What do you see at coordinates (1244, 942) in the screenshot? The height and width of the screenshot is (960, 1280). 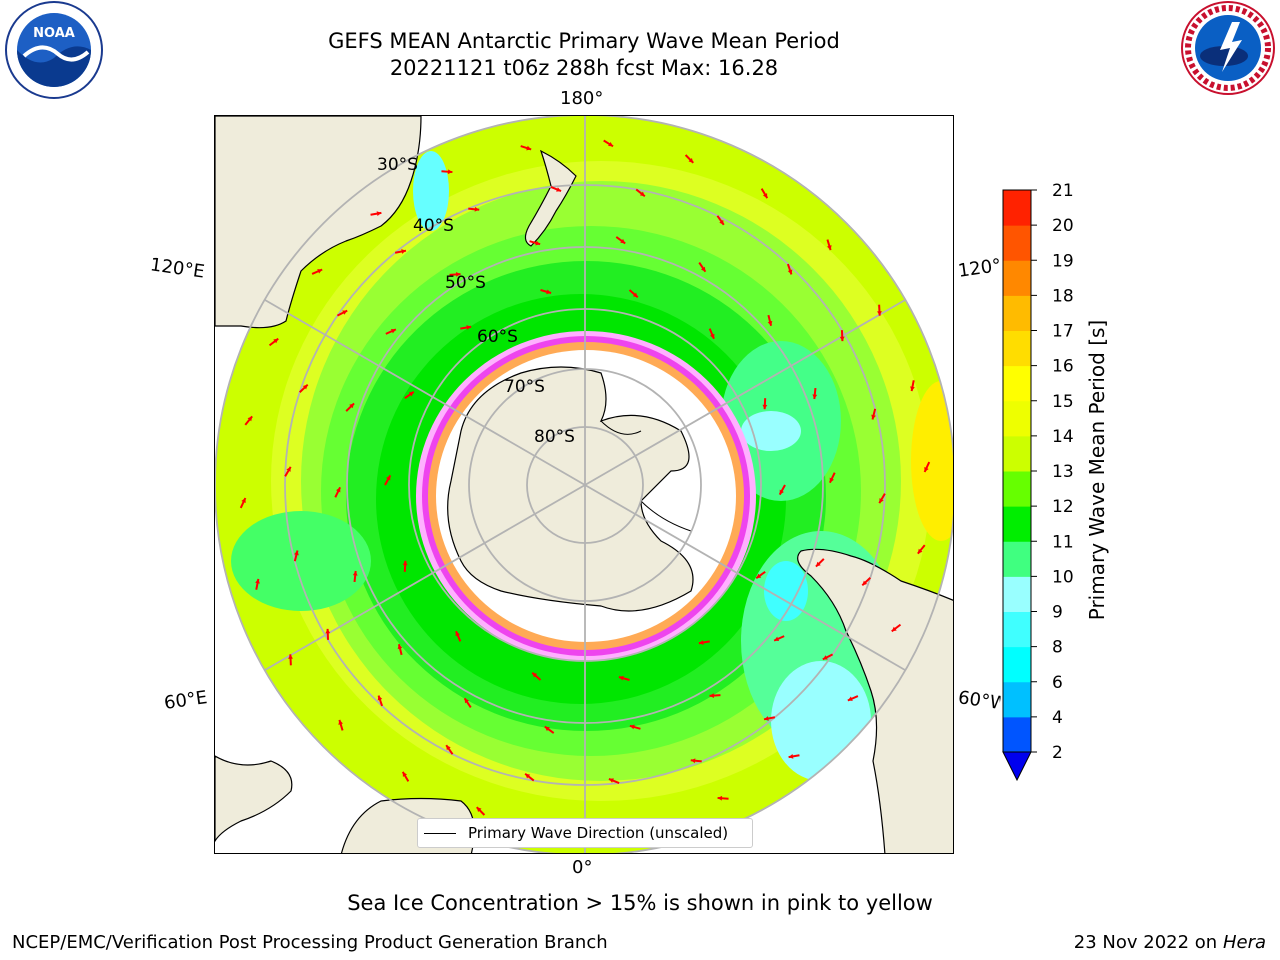 I see `footer-host: Hera` at bounding box center [1244, 942].